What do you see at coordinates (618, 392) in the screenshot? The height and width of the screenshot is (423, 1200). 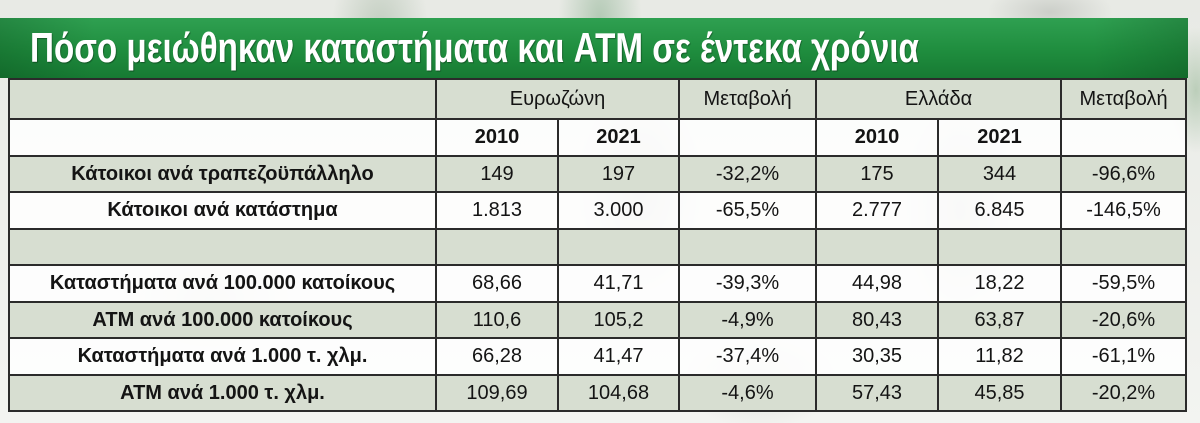 I see `eurozone-2021-value: 104,68` at bounding box center [618, 392].